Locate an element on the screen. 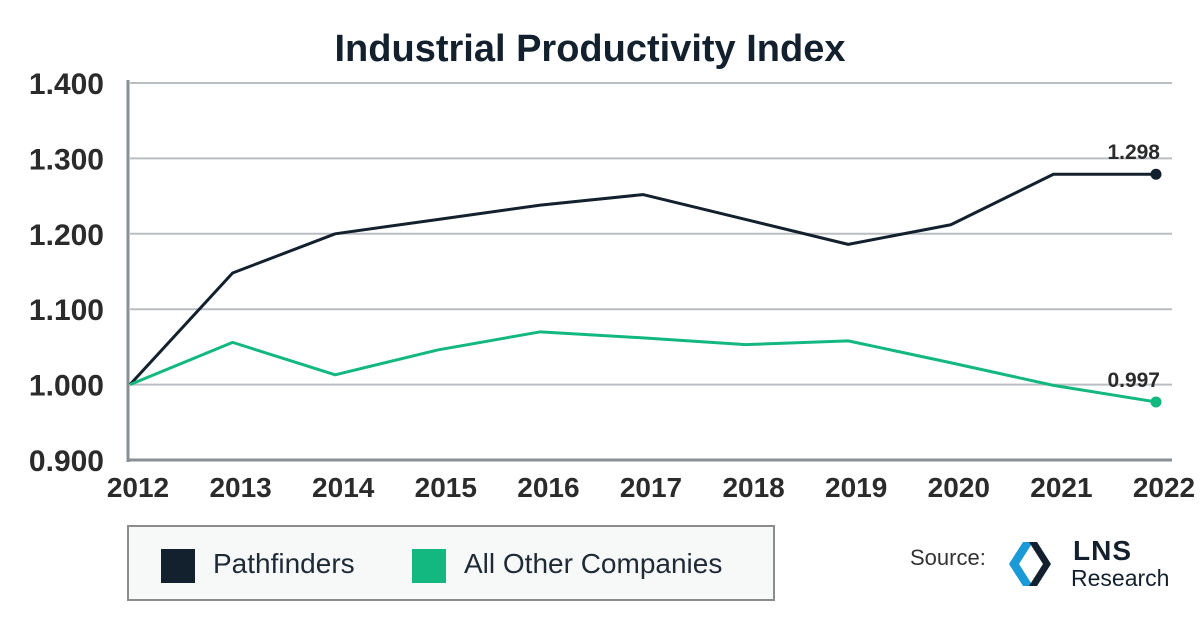 The width and height of the screenshot is (1200, 630). legend-label-all-other-companies: All Other Companies is located at coordinates (593, 563).